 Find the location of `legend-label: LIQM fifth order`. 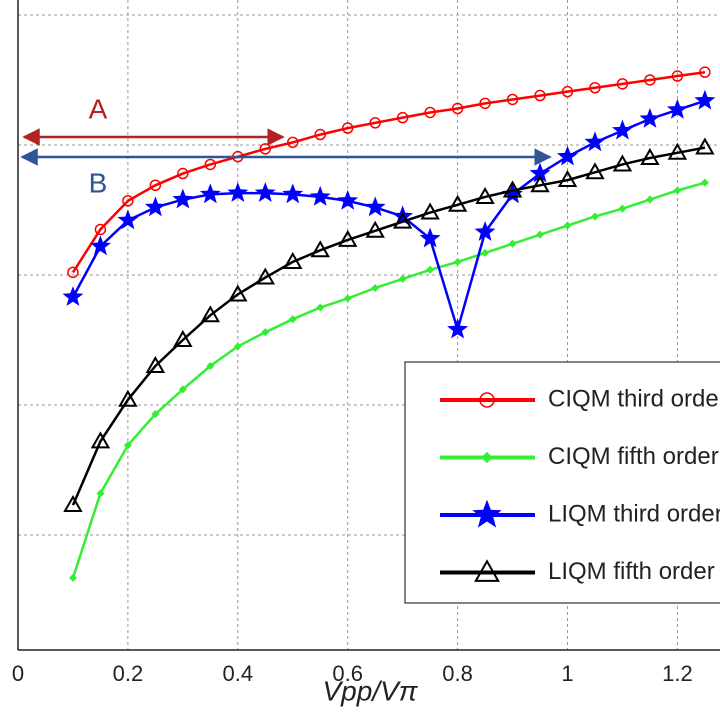

legend-label: LIQM fifth order is located at coordinates (631, 571).